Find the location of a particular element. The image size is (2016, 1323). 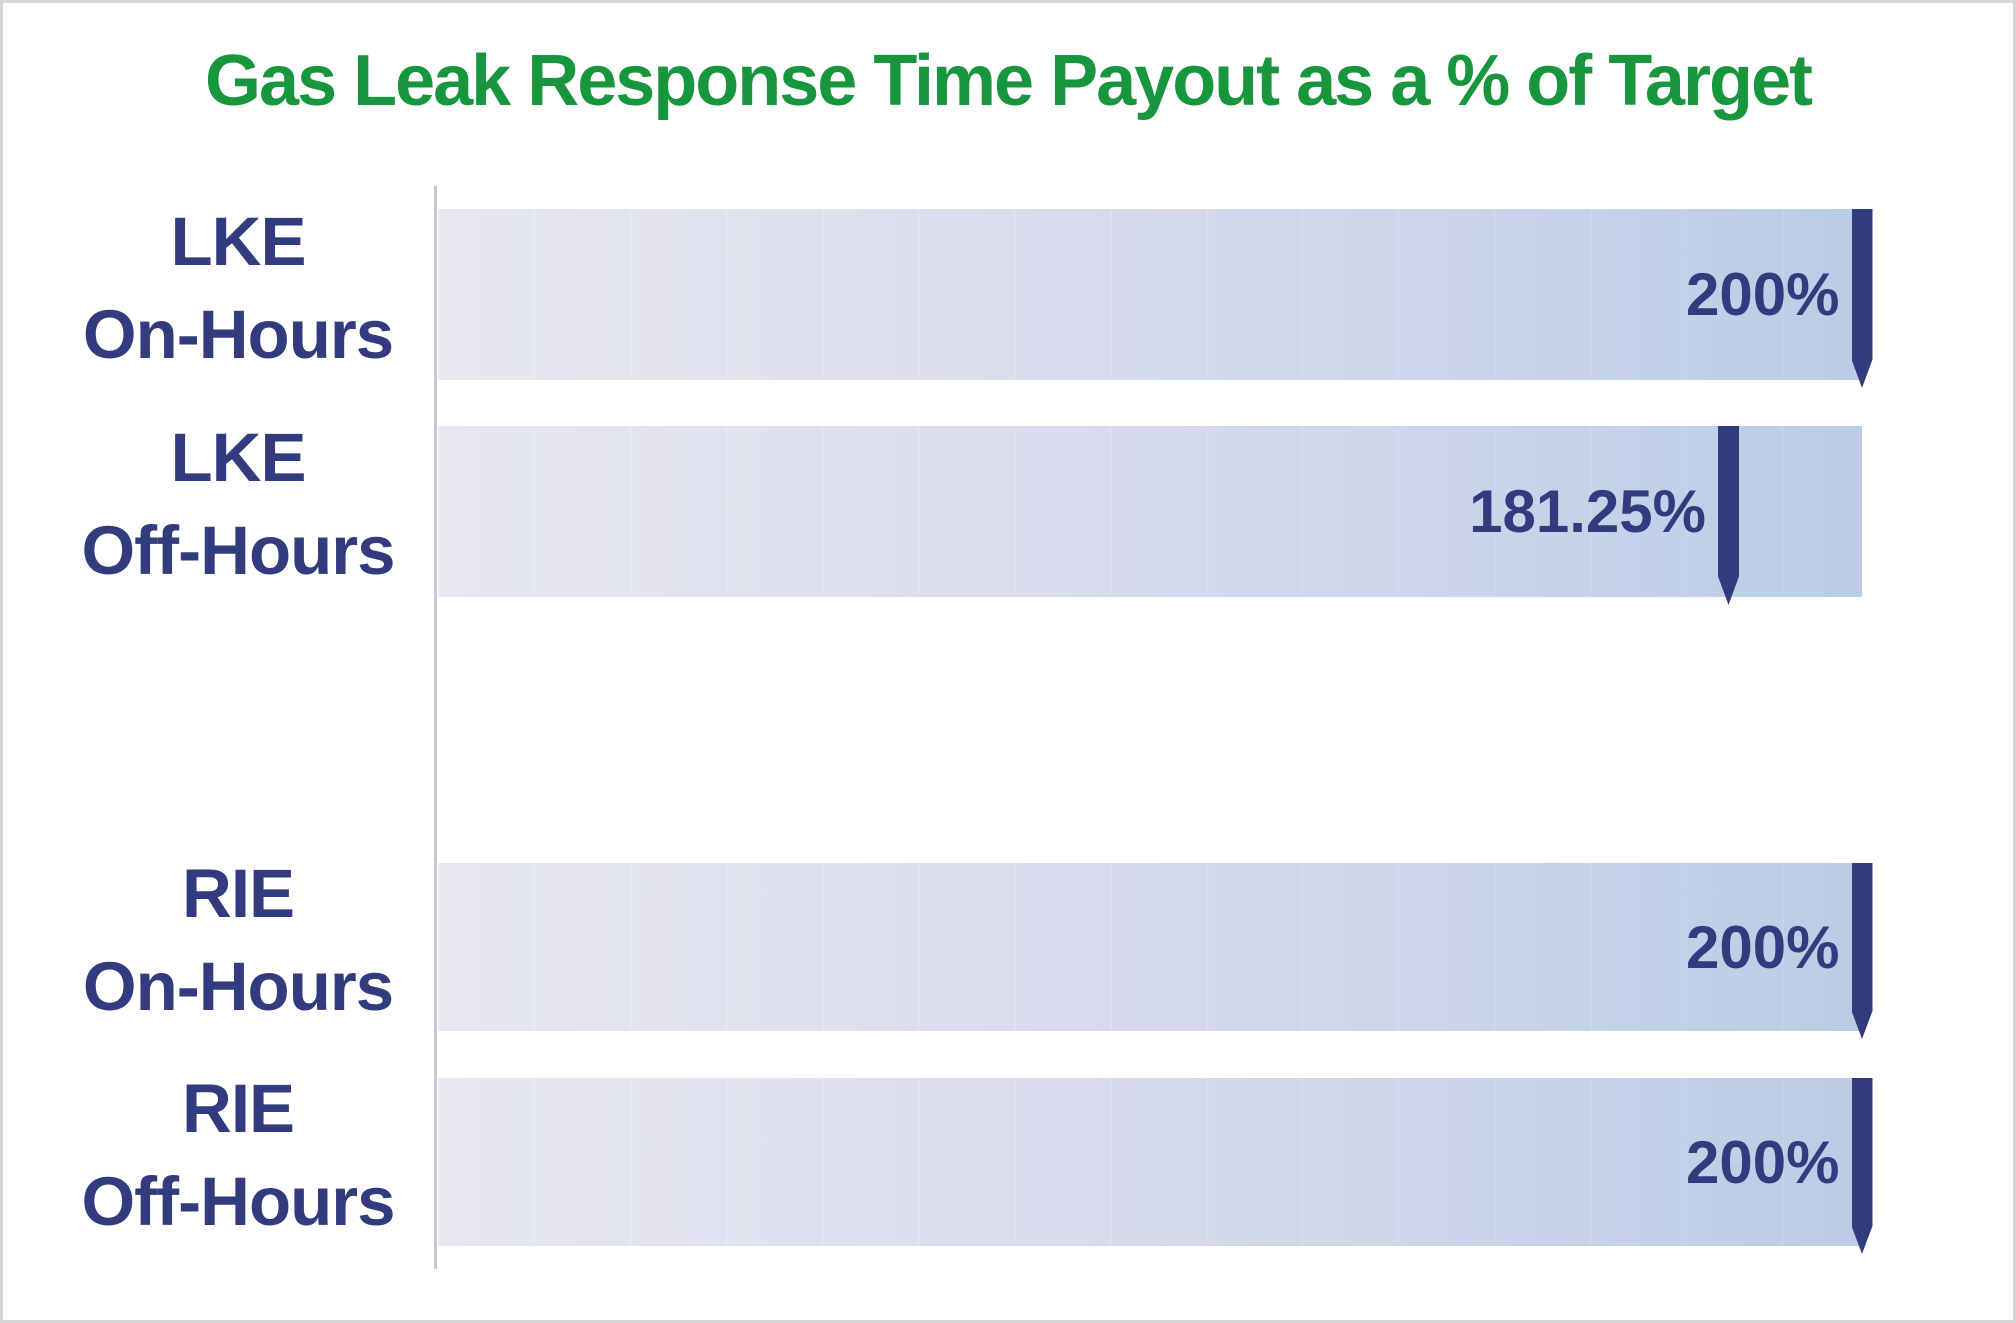

category-label-lke-on-hours: LKE On-Hours is located at coordinates (238, 288).